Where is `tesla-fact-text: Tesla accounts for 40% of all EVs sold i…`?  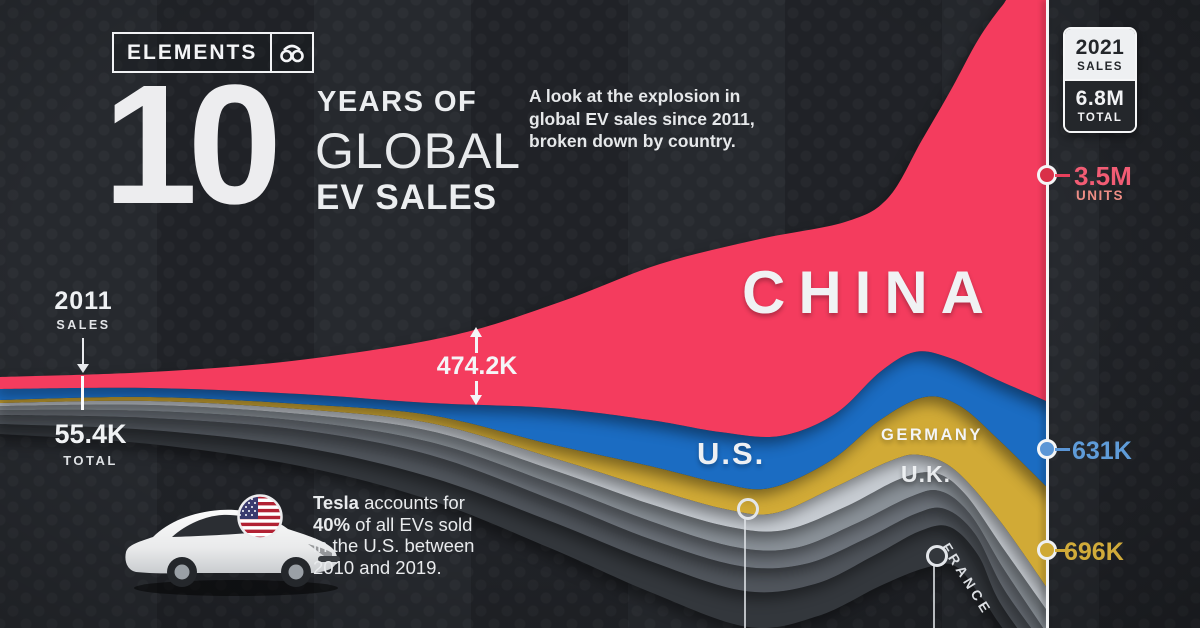 tesla-fact-text: Tesla accounts for 40% of all EVs sold i… is located at coordinates (393, 535).